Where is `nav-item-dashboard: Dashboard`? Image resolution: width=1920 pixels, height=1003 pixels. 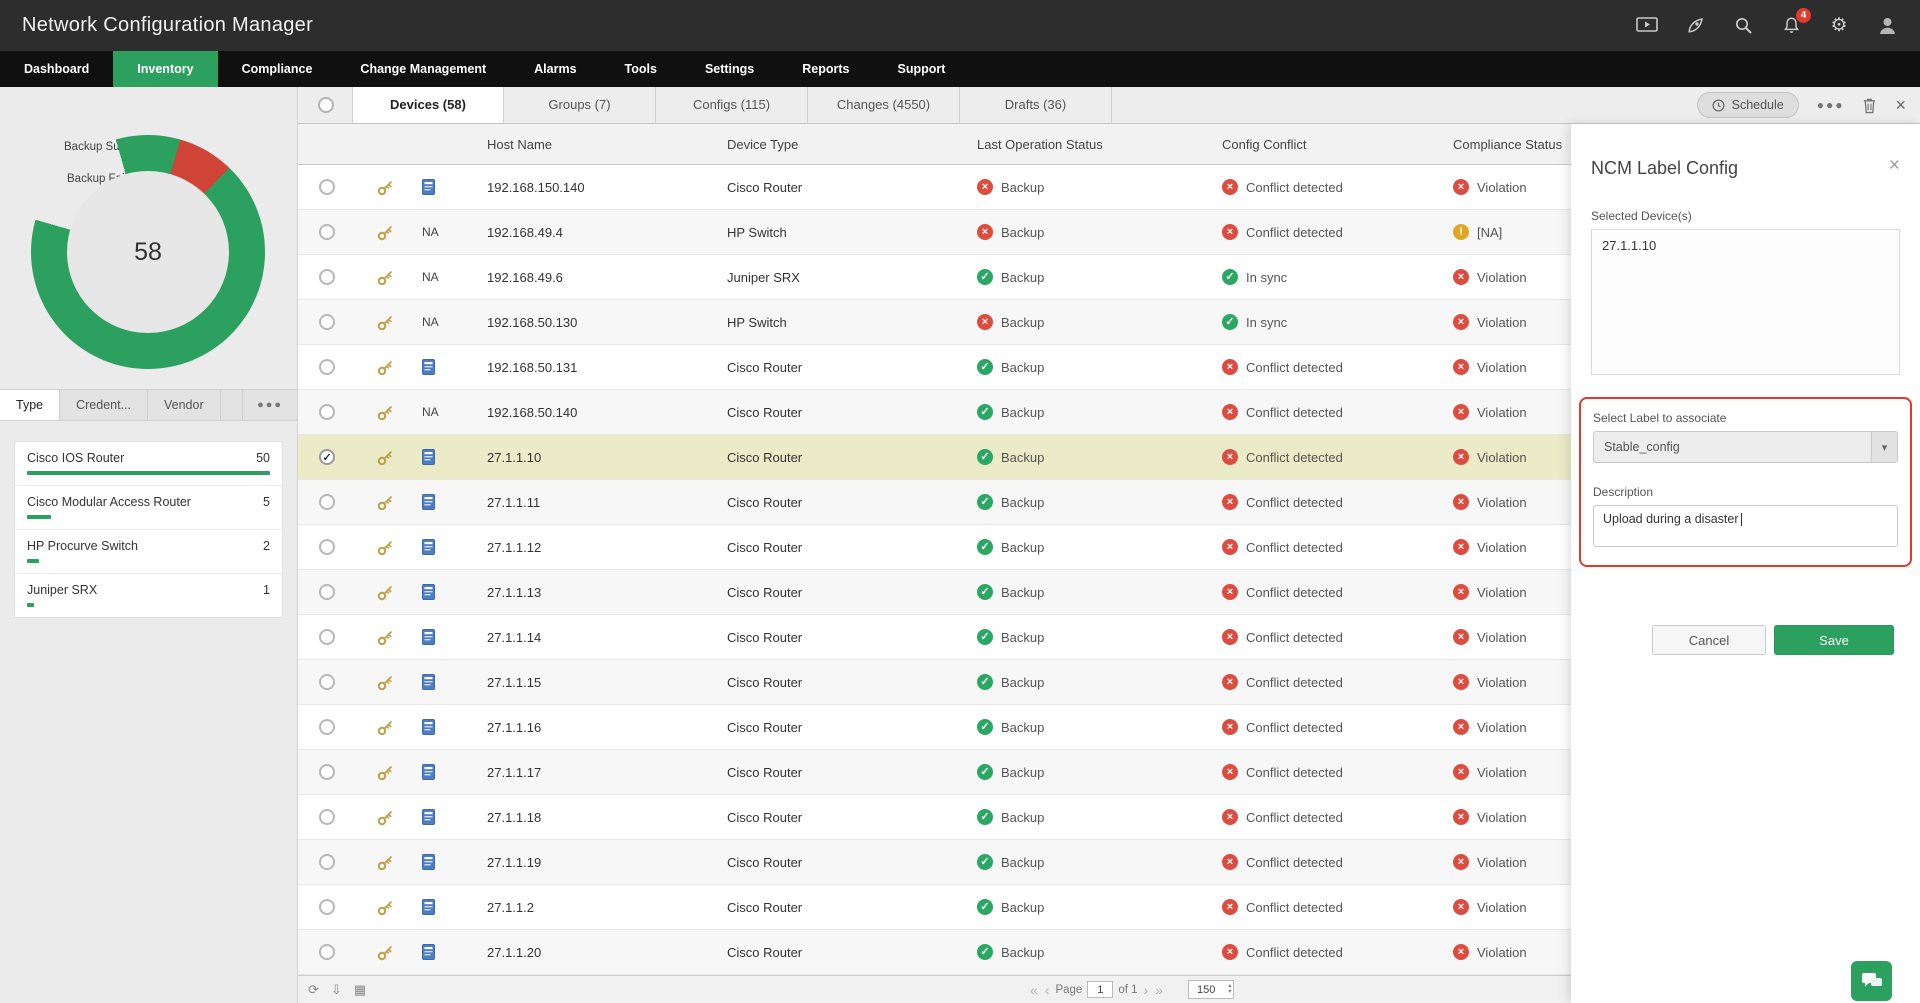
nav-item-dashboard: Dashboard is located at coordinates (57, 69).